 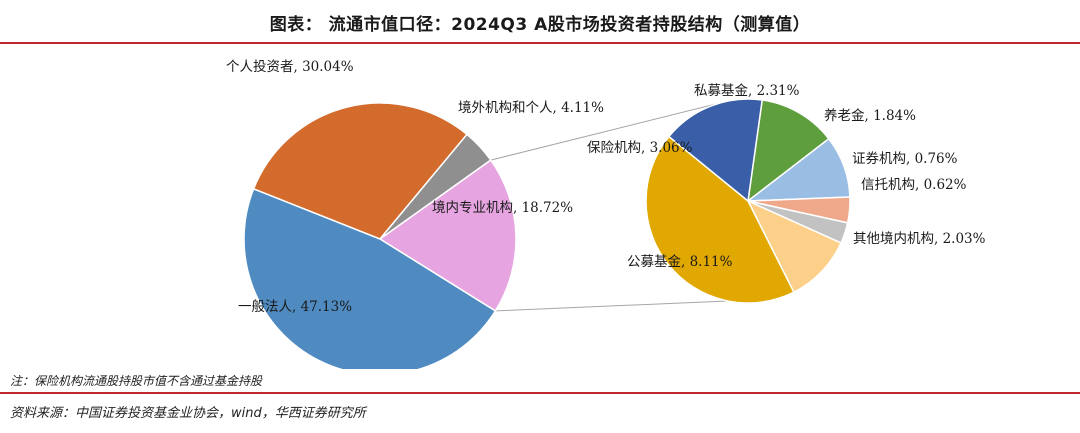 What do you see at coordinates (919, 239) in the screenshot?
I see `sub-label-其他境内机构: 其他境内机构, 2.03%` at bounding box center [919, 239].